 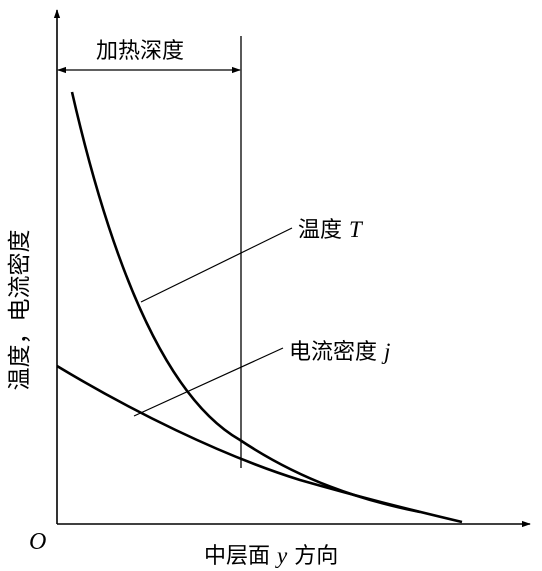 What do you see at coordinates (140, 51) in the screenshot?
I see `heating-depth-label: 加热深度` at bounding box center [140, 51].